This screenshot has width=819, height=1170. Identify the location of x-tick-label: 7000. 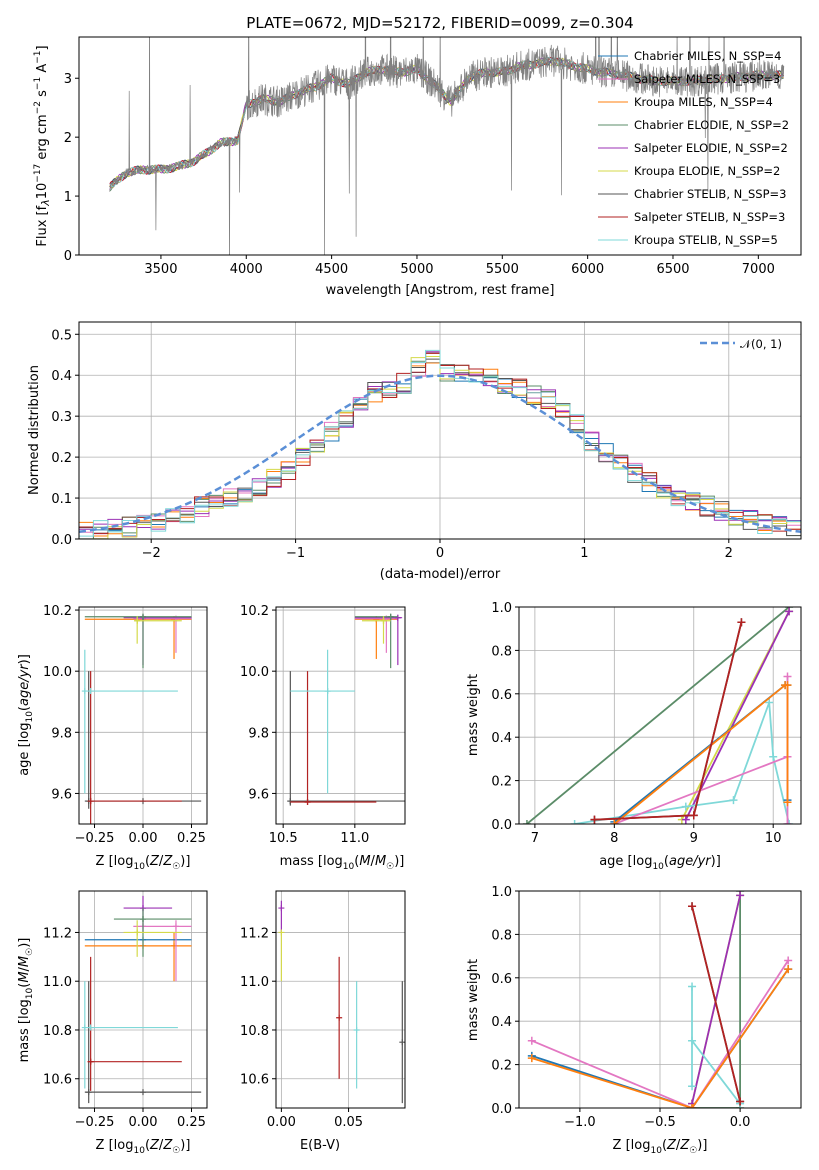
(758, 269).